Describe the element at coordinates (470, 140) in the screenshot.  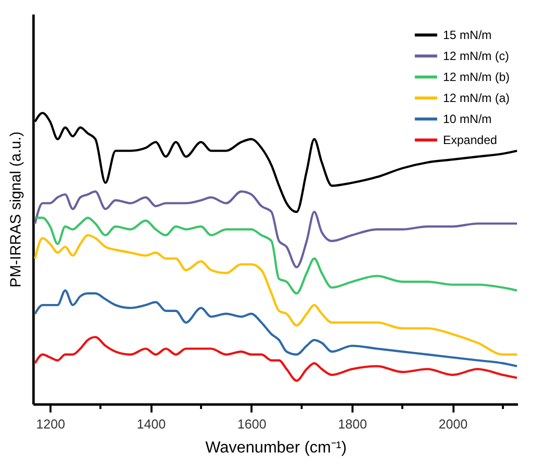
I see `legend-label: Expanded` at that location.